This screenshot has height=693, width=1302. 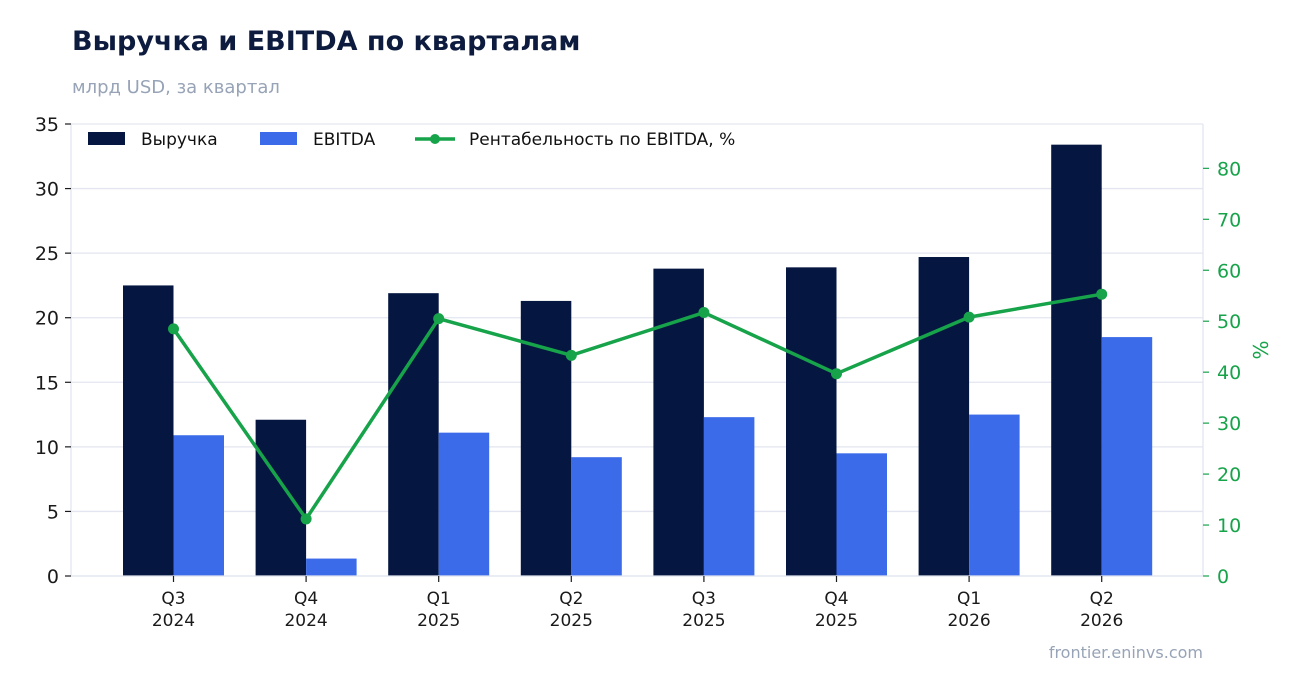 I want to click on right-tick-label: 80, so click(x=1229, y=169).